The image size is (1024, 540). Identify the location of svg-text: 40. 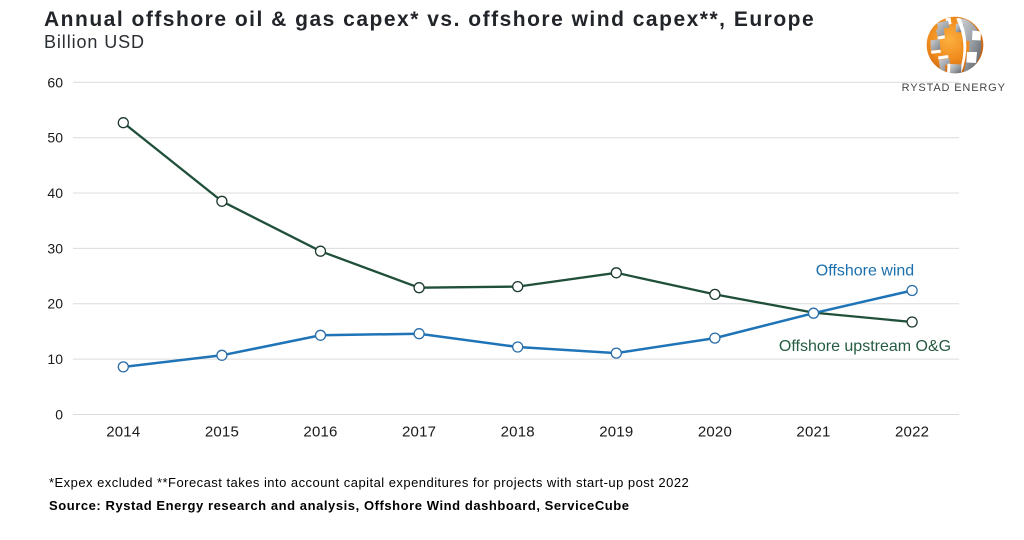
(55, 193).